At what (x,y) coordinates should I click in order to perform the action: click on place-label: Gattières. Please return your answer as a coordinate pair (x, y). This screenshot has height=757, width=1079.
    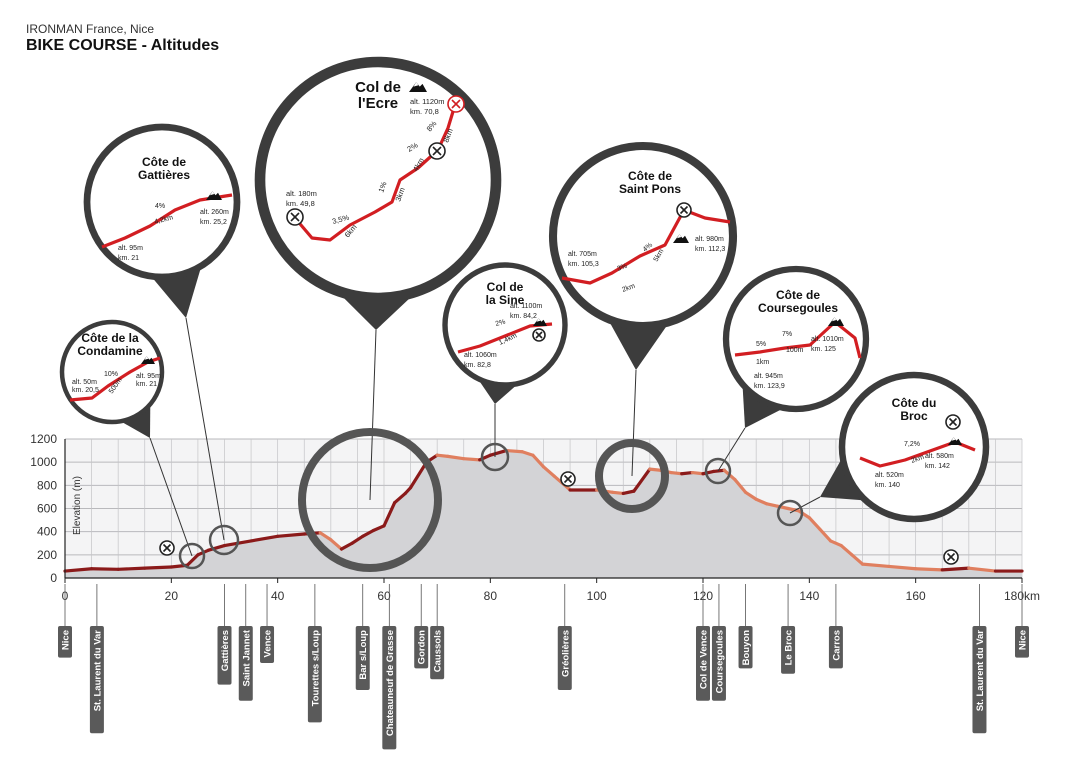
    Looking at the image, I should click on (224, 634).